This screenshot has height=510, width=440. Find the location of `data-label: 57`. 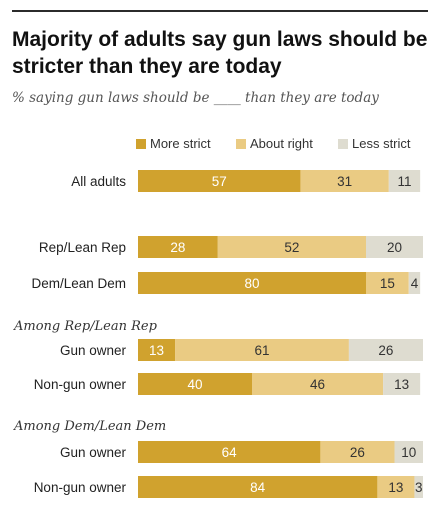

data-label: 57 is located at coordinates (219, 181).